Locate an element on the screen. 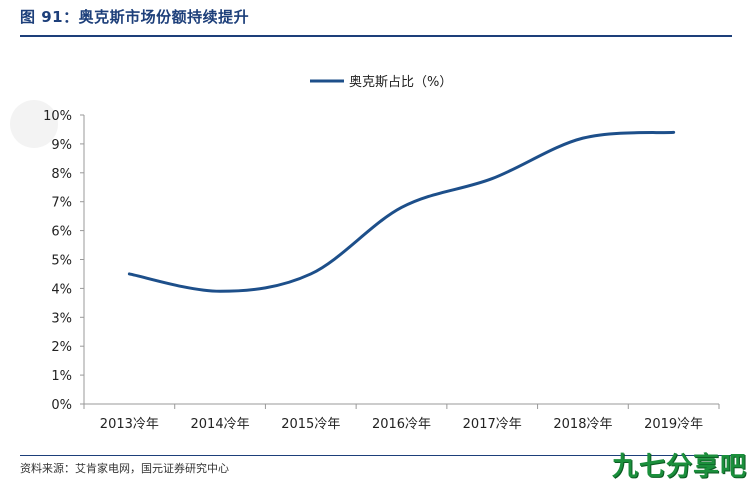 The width and height of the screenshot is (756, 484). y-tick-label: 8% is located at coordinates (61, 174).